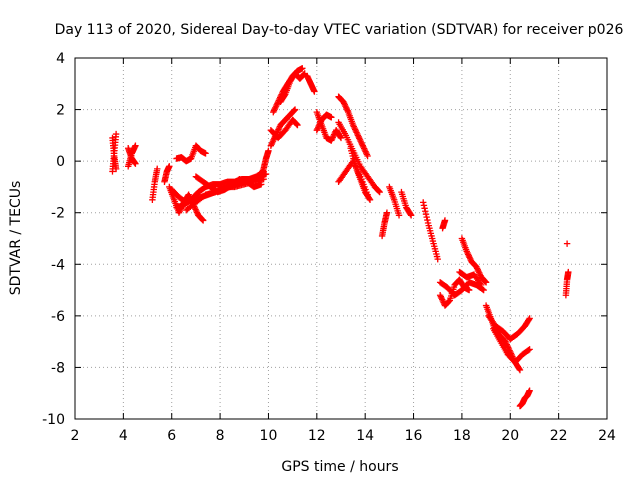 This screenshot has height=480, width=640. Describe the element at coordinates (339, 467) in the screenshot. I see `x-axis-label: GPS time / hours` at that location.